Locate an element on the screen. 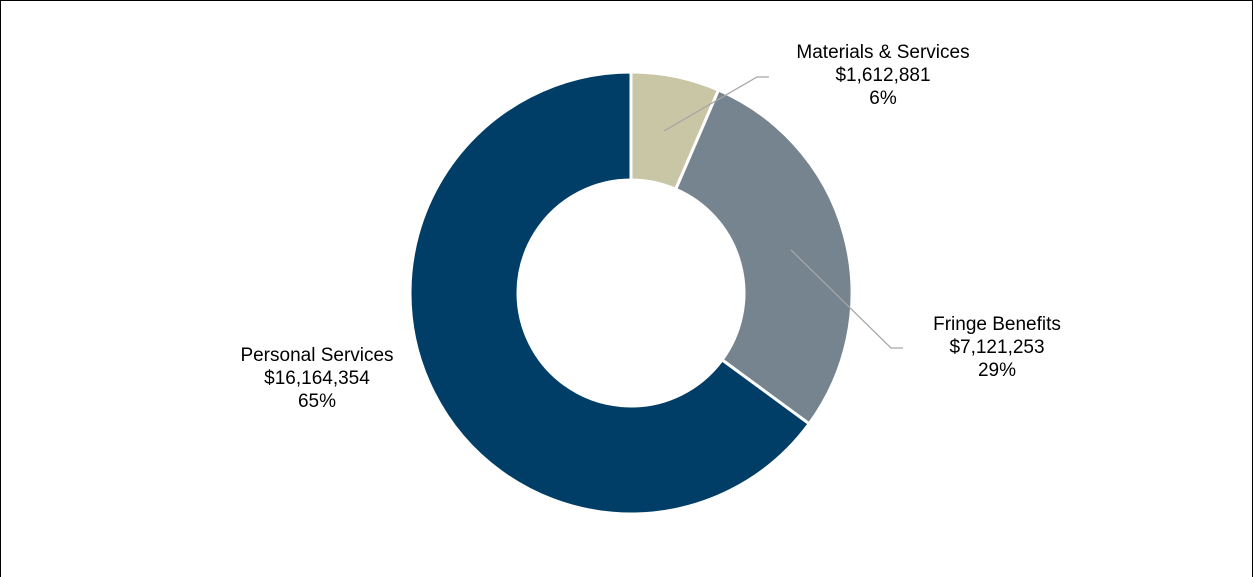 This screenshot has height=577, width=1253. leader-line-materials-services is located at coordinates (716, 104).